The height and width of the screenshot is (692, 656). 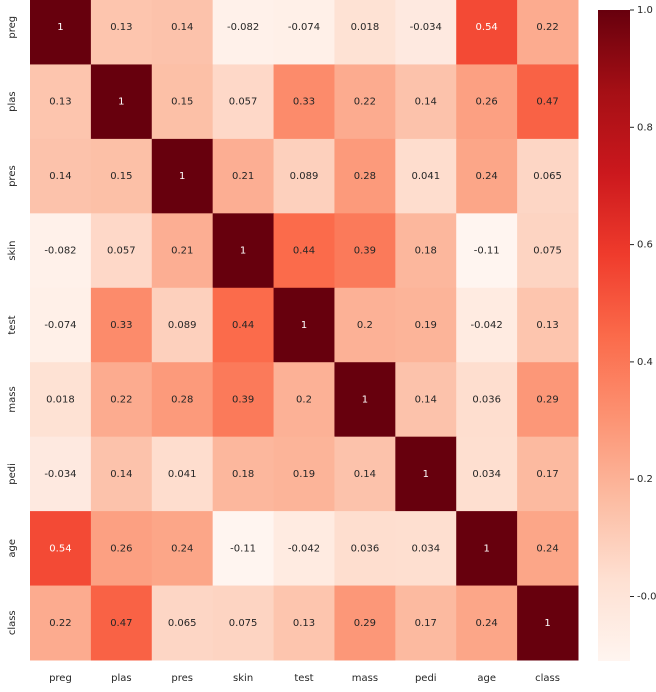 I want to click on cell-label: 0.18, so click(x=426, y=251).